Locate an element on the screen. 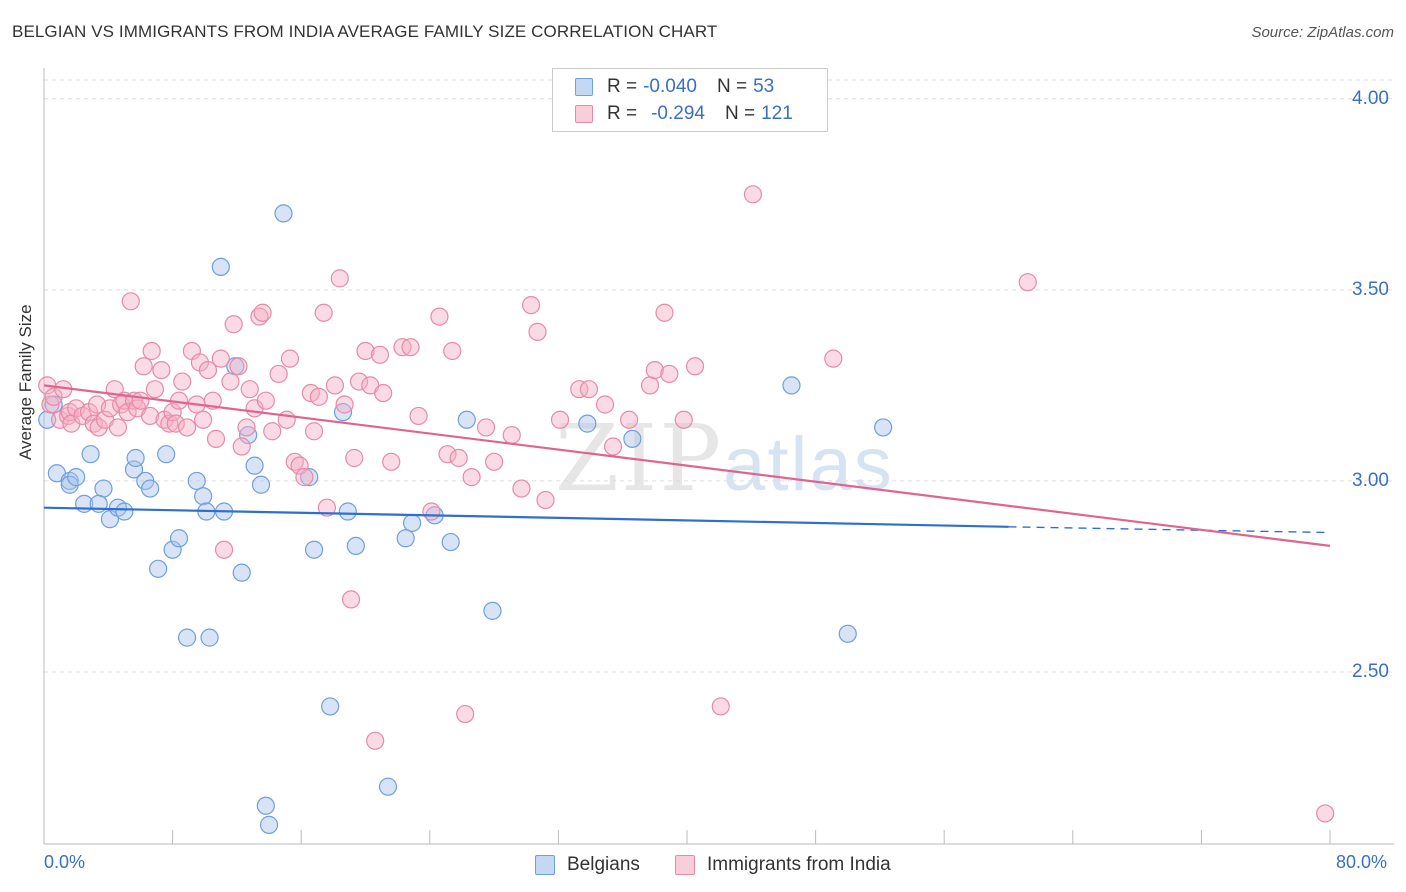 The image size is (1406, 892). stats-n-value: 121 is located at coordinates (777, 113).